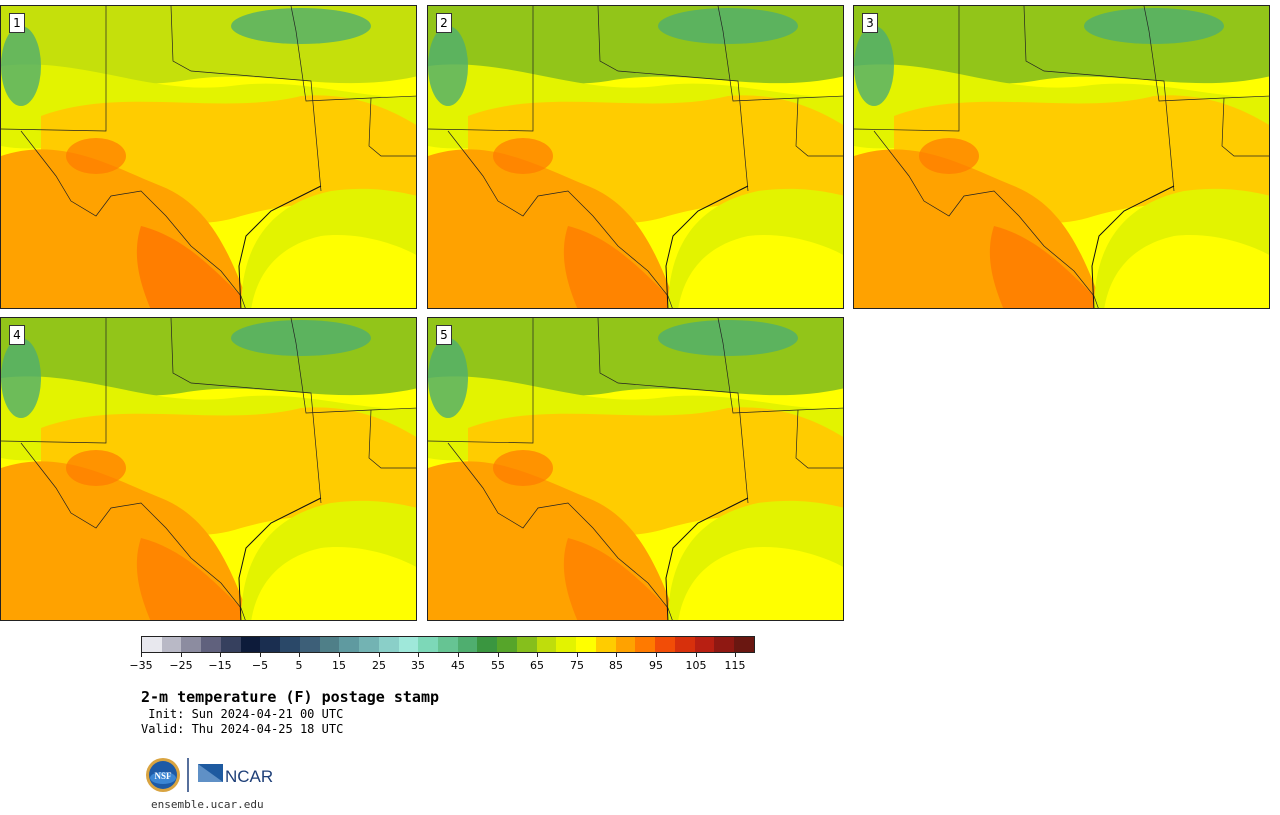  I want to click on temperature-colorbar, so click(448, 644).